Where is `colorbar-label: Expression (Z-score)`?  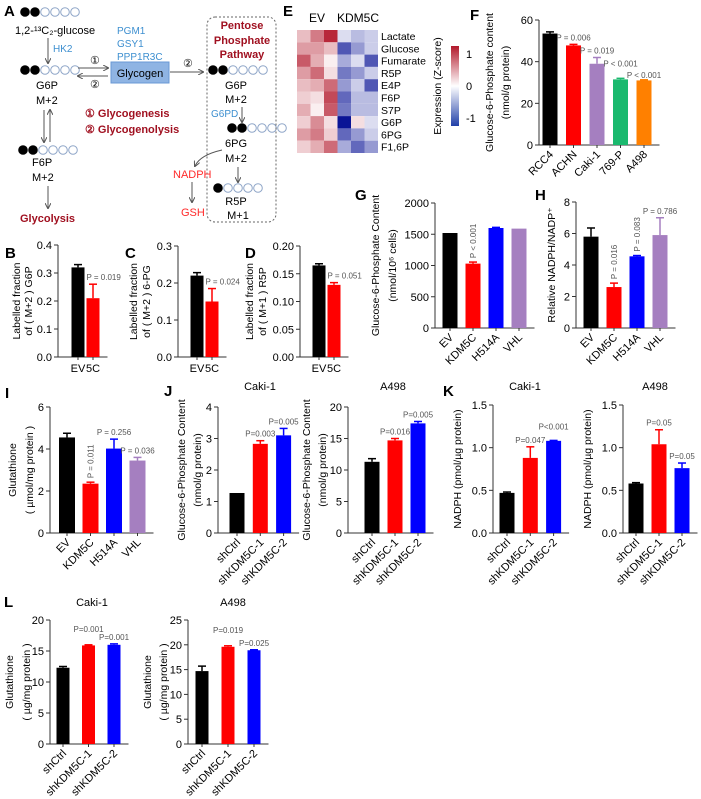 colorbar-label: Expression (Z-score) is located at coordinates (438, 85).